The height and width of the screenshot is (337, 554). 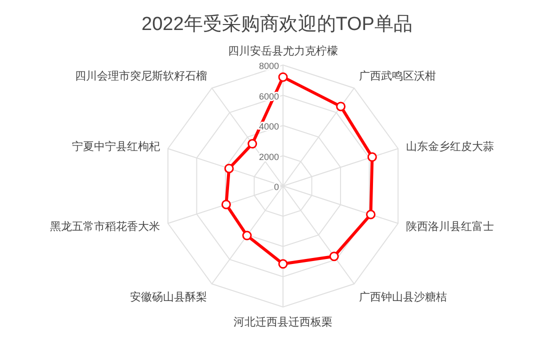 What do you see at coordinates (283, 51) in the screenshot?
I see `spoke-label: 四川安岳县尤力克柠檬` at bounding box center [283, 51].